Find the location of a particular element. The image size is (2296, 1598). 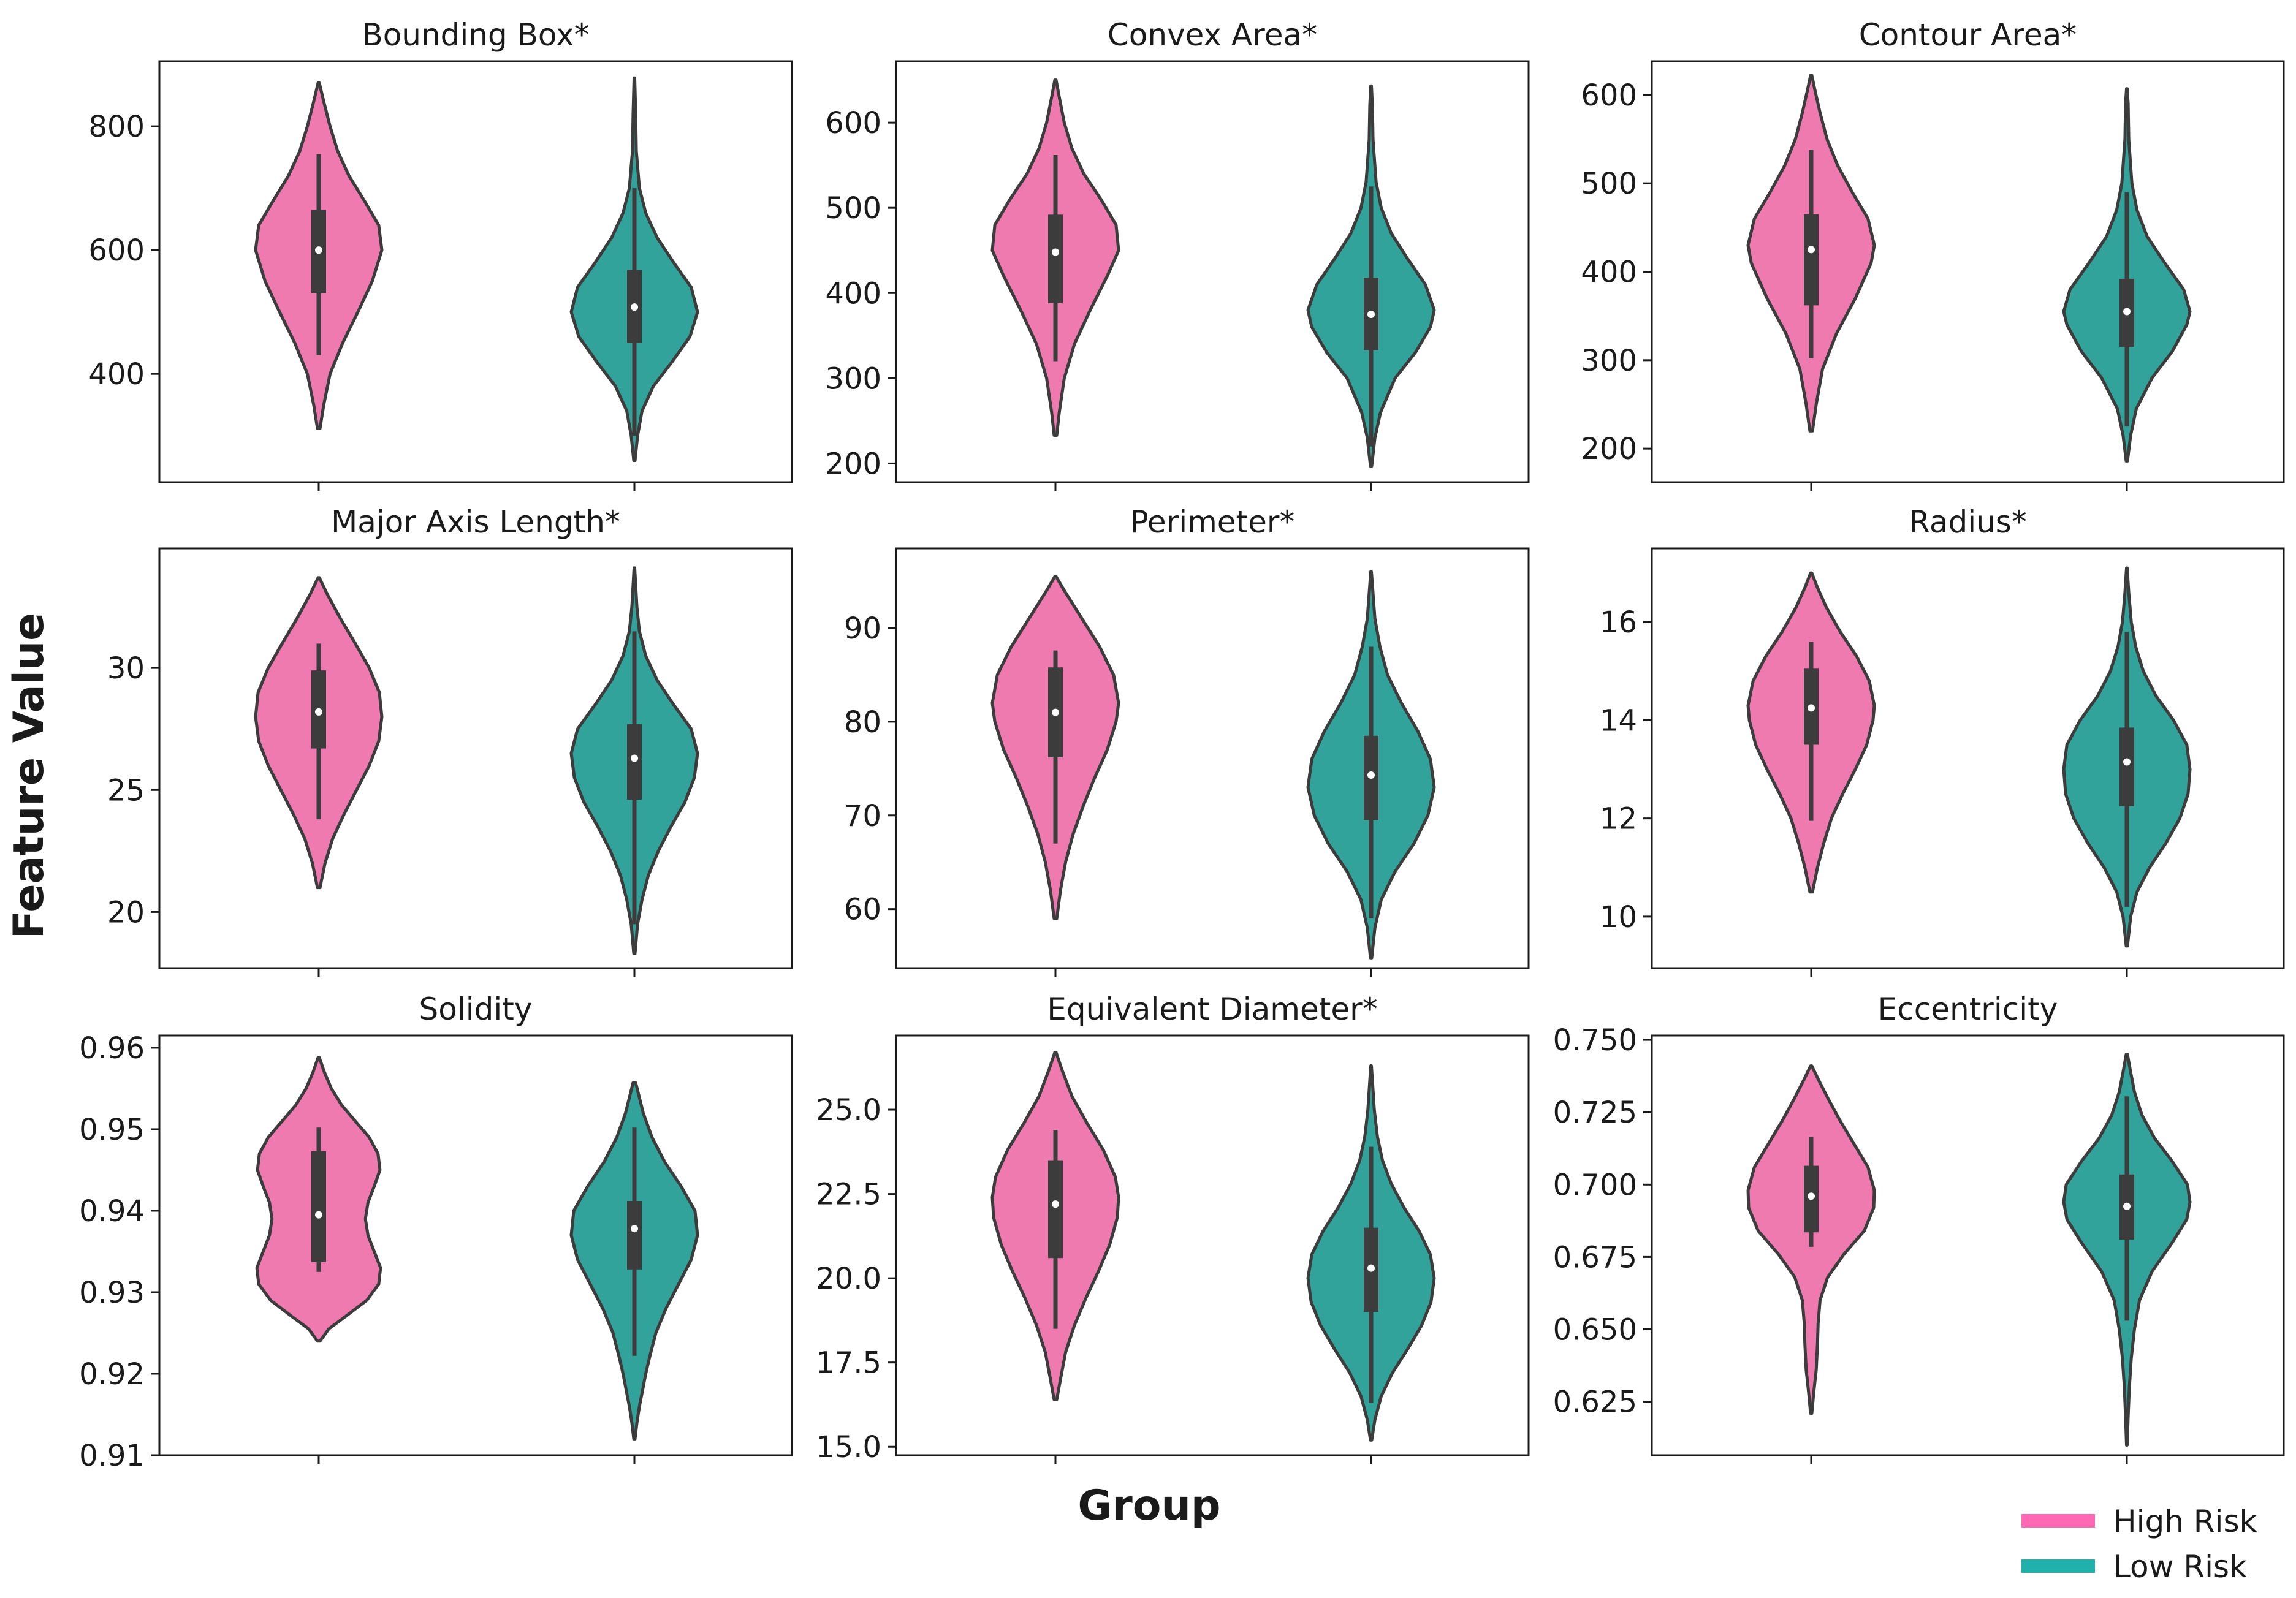

panel-title: Perimeter* is located at coordinates (1212, 522).